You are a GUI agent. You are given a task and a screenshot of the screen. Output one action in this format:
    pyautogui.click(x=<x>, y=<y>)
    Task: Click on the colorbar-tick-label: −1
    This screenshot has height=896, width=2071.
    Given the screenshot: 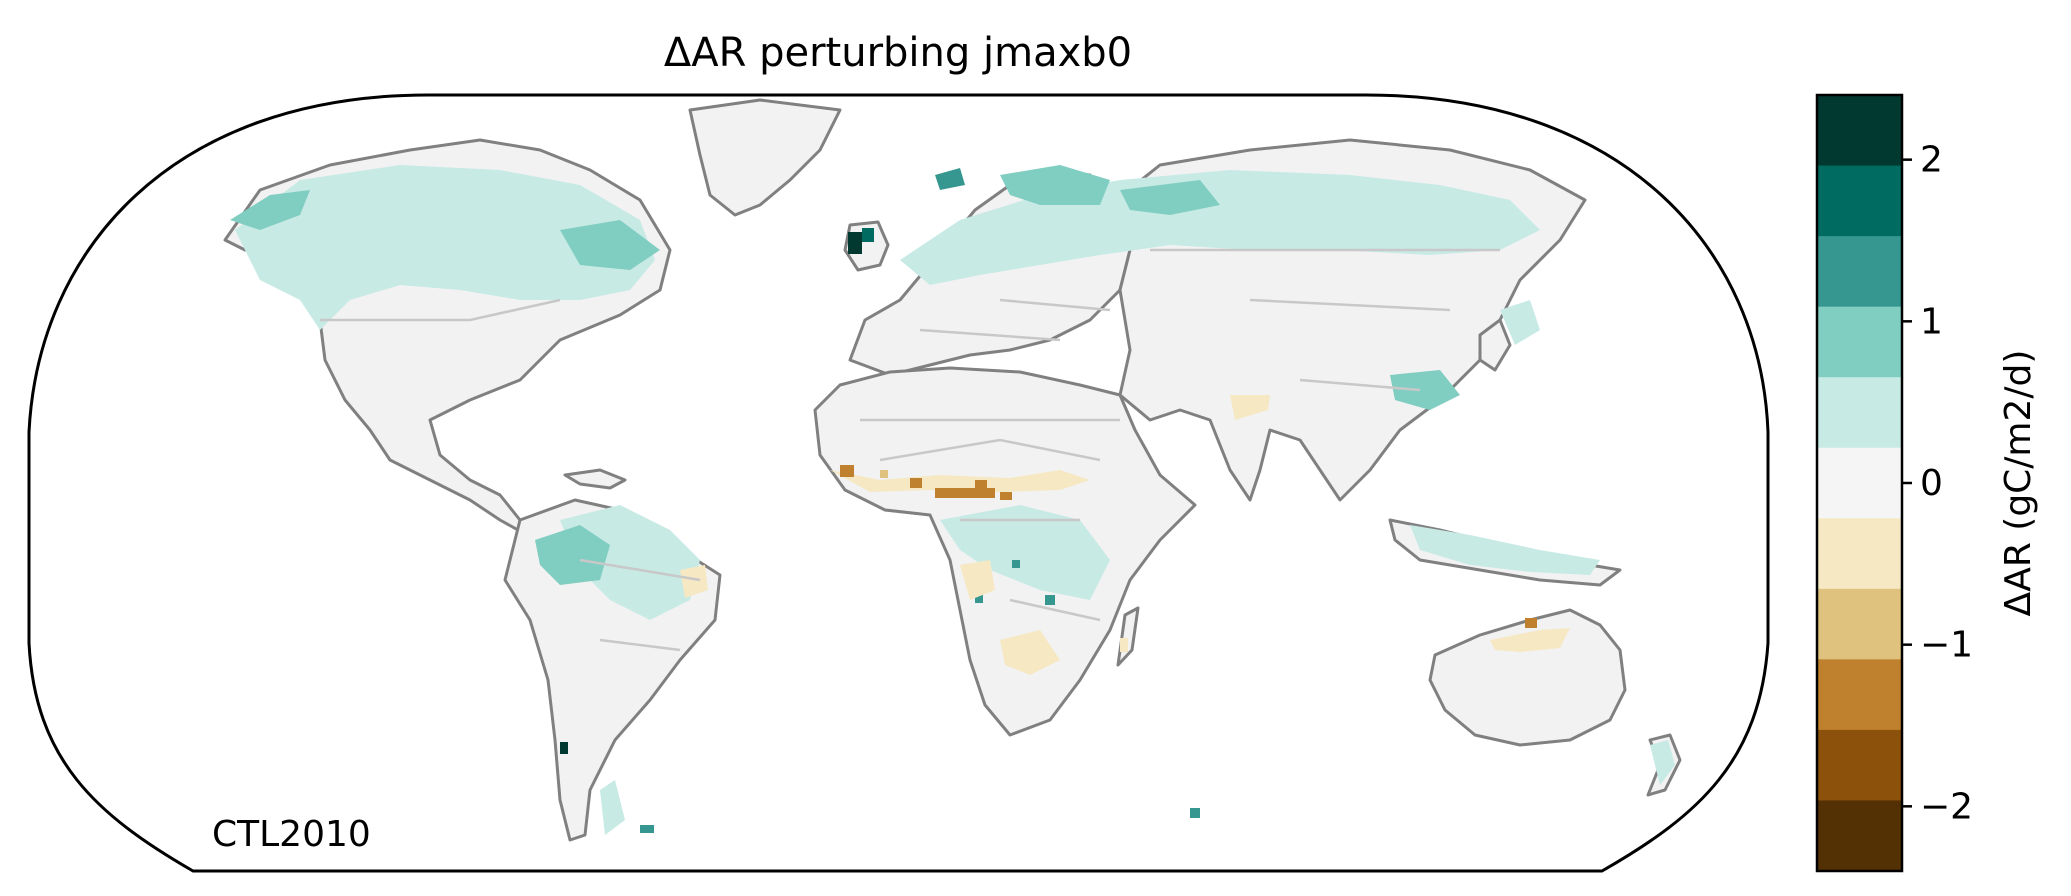 What is the action you would take?
    pyautogui.click(x=1946, y=645)
    